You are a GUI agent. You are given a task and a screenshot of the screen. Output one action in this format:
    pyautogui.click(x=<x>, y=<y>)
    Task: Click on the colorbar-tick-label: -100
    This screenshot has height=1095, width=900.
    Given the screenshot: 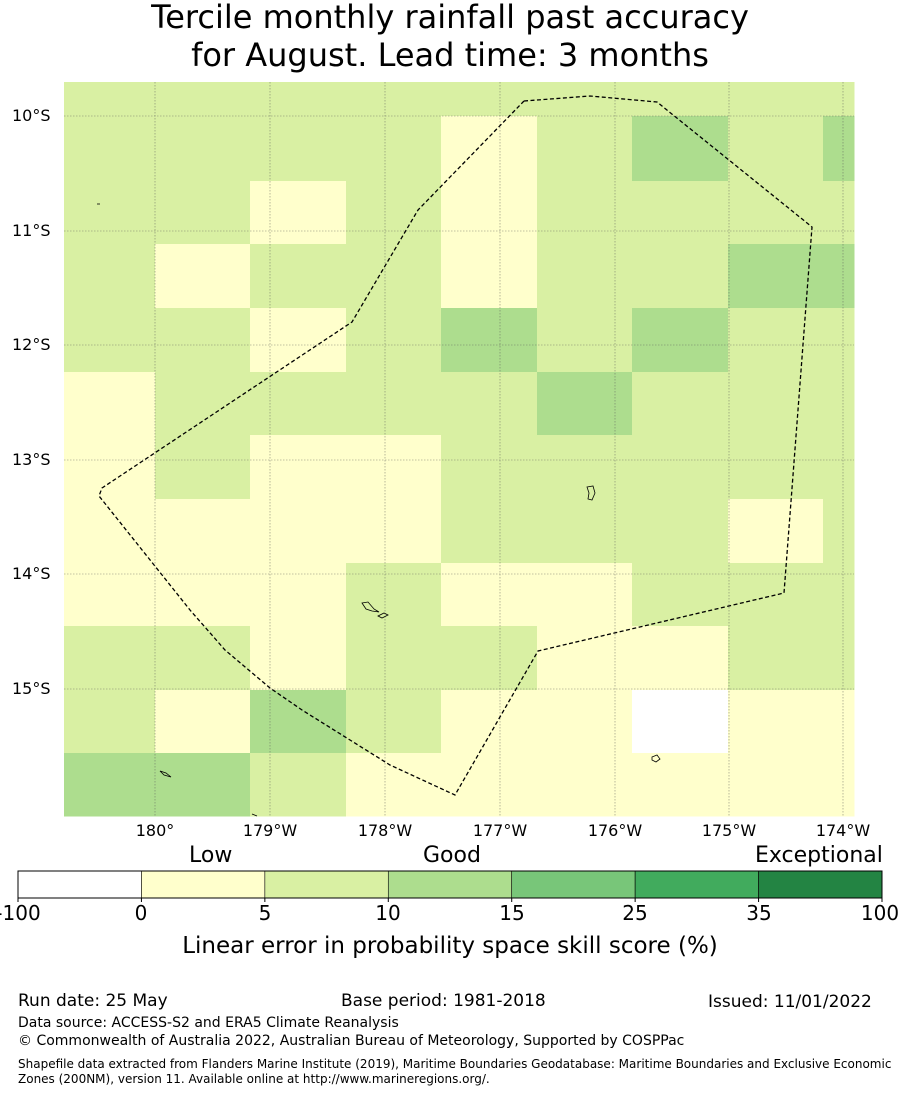 What is the action you would take?
    pyautogui.click(x=20, y=913)
    